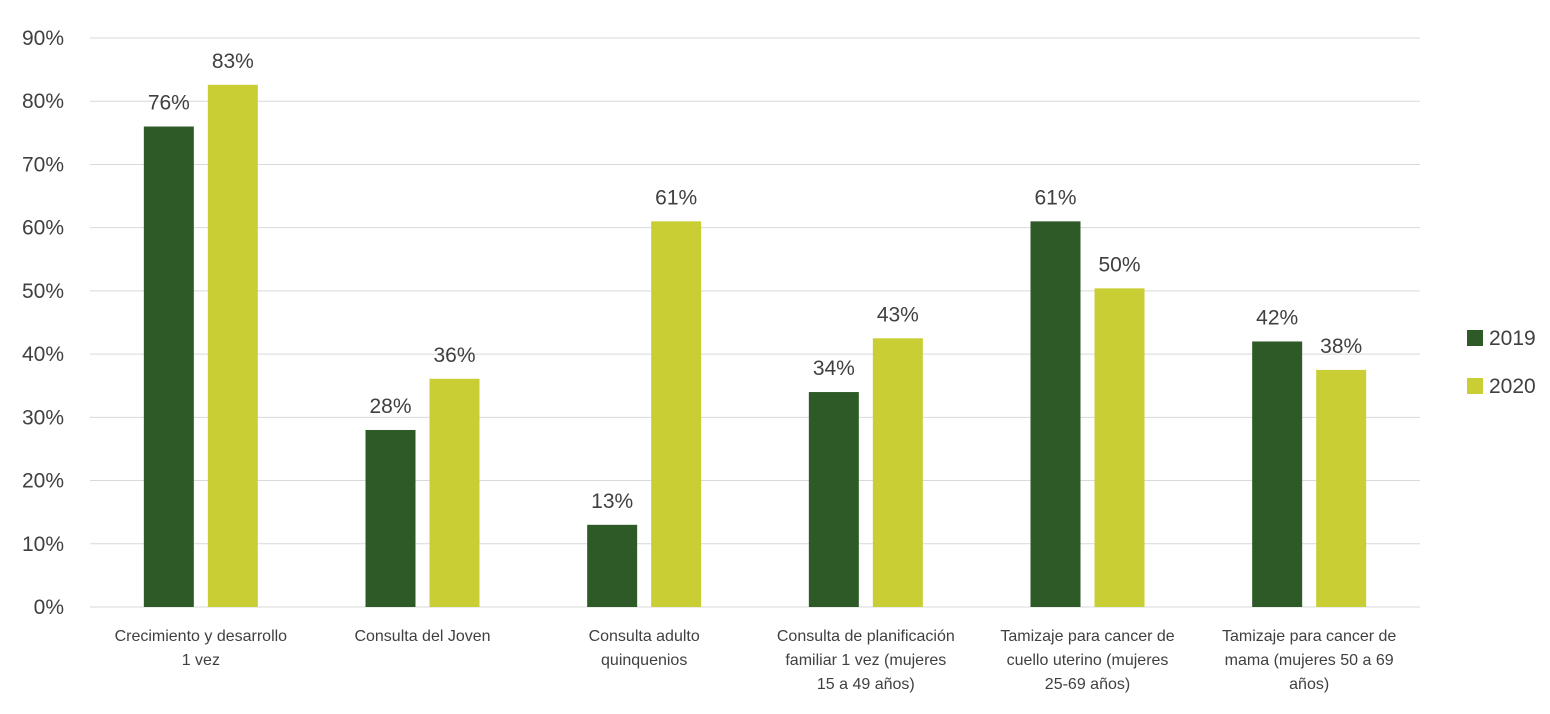  I want to click on y-tick-label: 50%, so click(43, 291).